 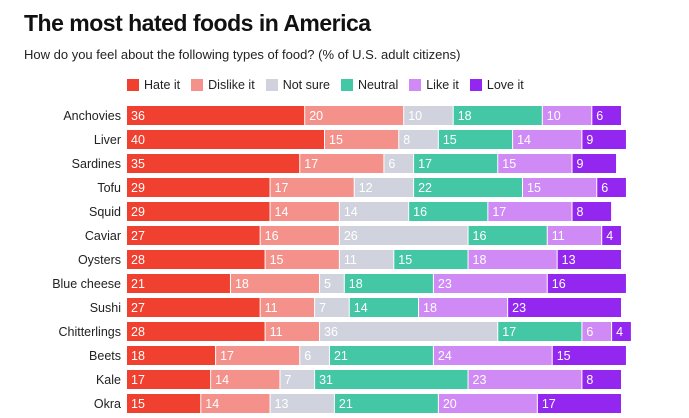 What do you see at coordinates (153, 85) in the screenshot?
I see `legend-item: Hate it` at bounding box center [153, 85].